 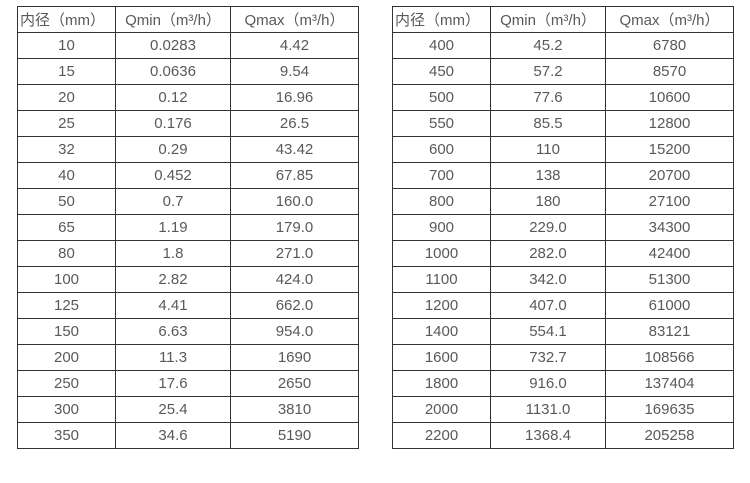 What do you see at coordinates (66, 383) in the screenshot?
I see `table-cell: 250` at bounding box center [66, 383].